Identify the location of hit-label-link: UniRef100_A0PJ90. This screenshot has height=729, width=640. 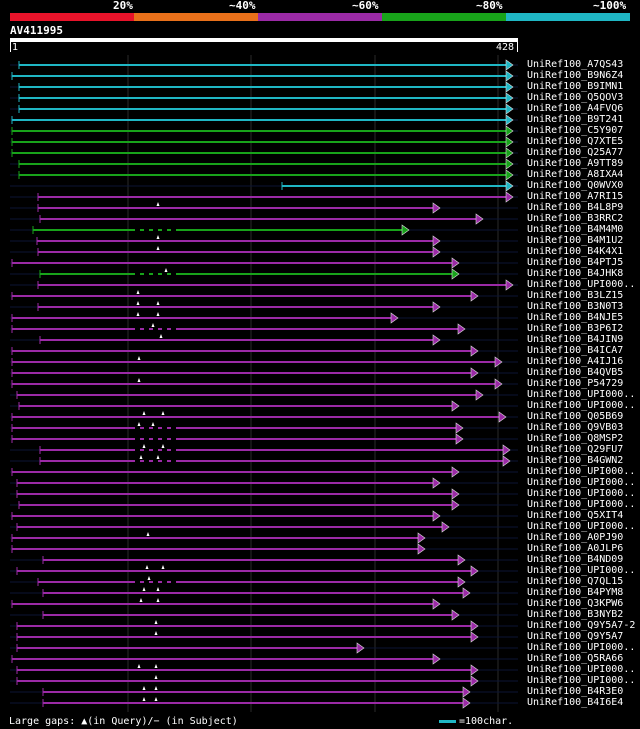
(575, 537).